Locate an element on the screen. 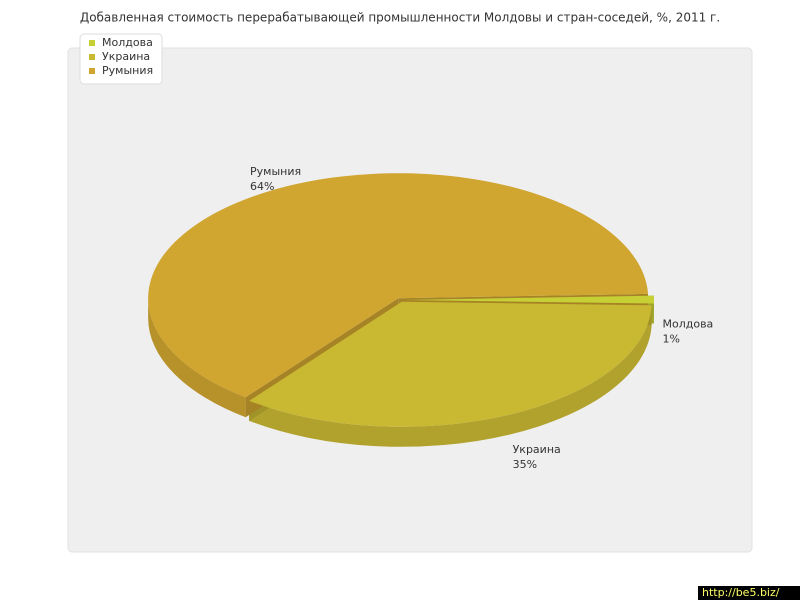 This screenshot has height=600, width=800. legend-label: Украина is located at coordinates (126, 56).